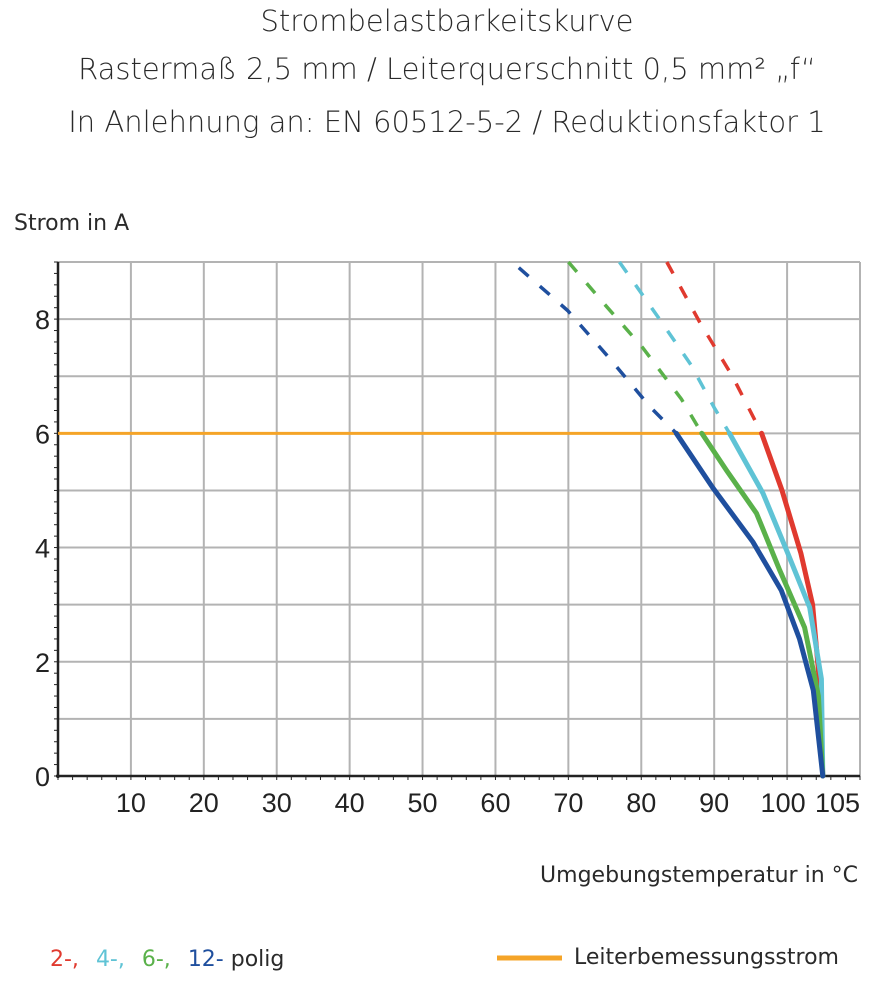 The image size is (894, 1000). I want to click on x-tick-label: 10, so click(131, 803).